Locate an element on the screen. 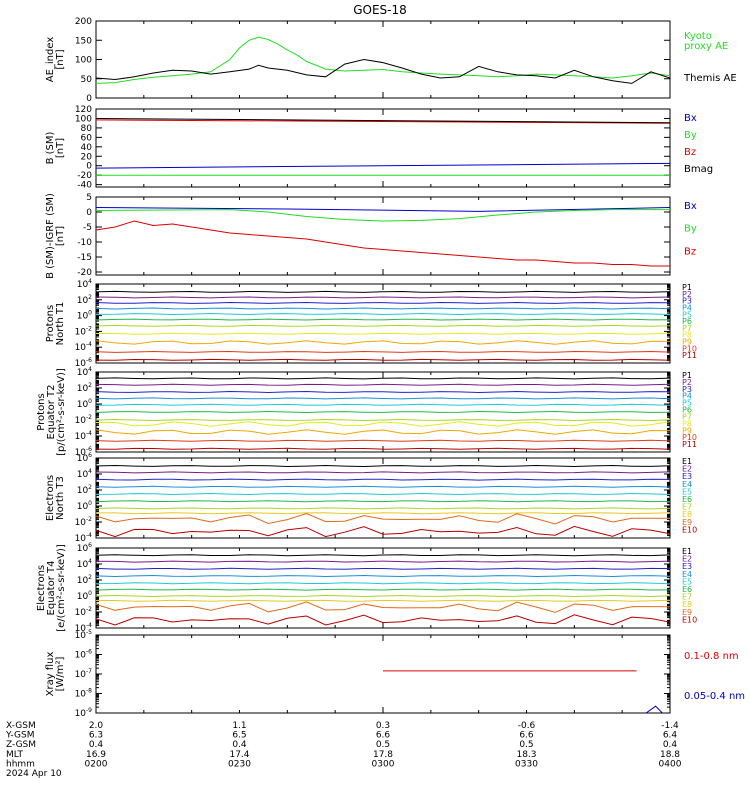  legend-P9: P9 is located at coordinates (687, 430).